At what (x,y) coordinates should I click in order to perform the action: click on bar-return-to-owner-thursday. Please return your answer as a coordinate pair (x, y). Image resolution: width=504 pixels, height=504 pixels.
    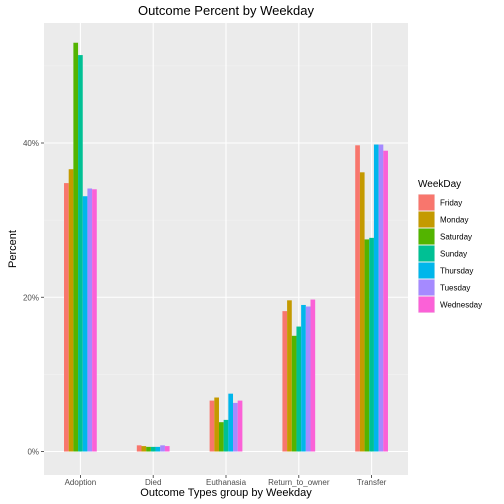
    Looking at the image, I should click on (303, 378).